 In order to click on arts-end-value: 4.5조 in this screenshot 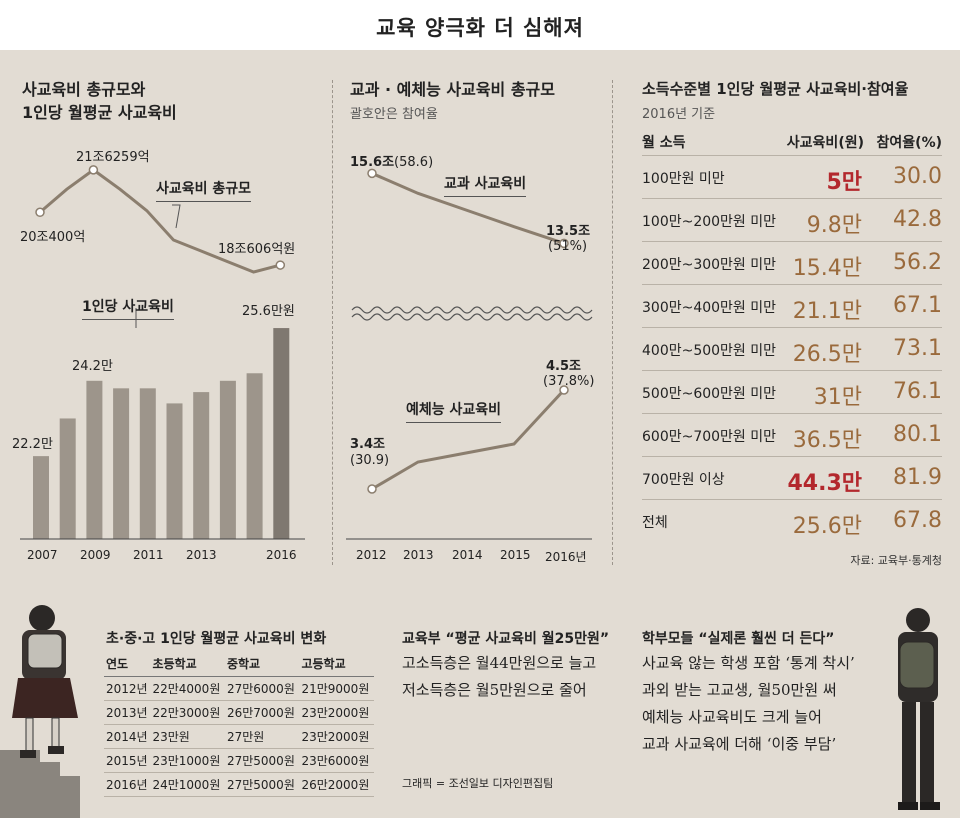, I will do `click(563, 366)`.